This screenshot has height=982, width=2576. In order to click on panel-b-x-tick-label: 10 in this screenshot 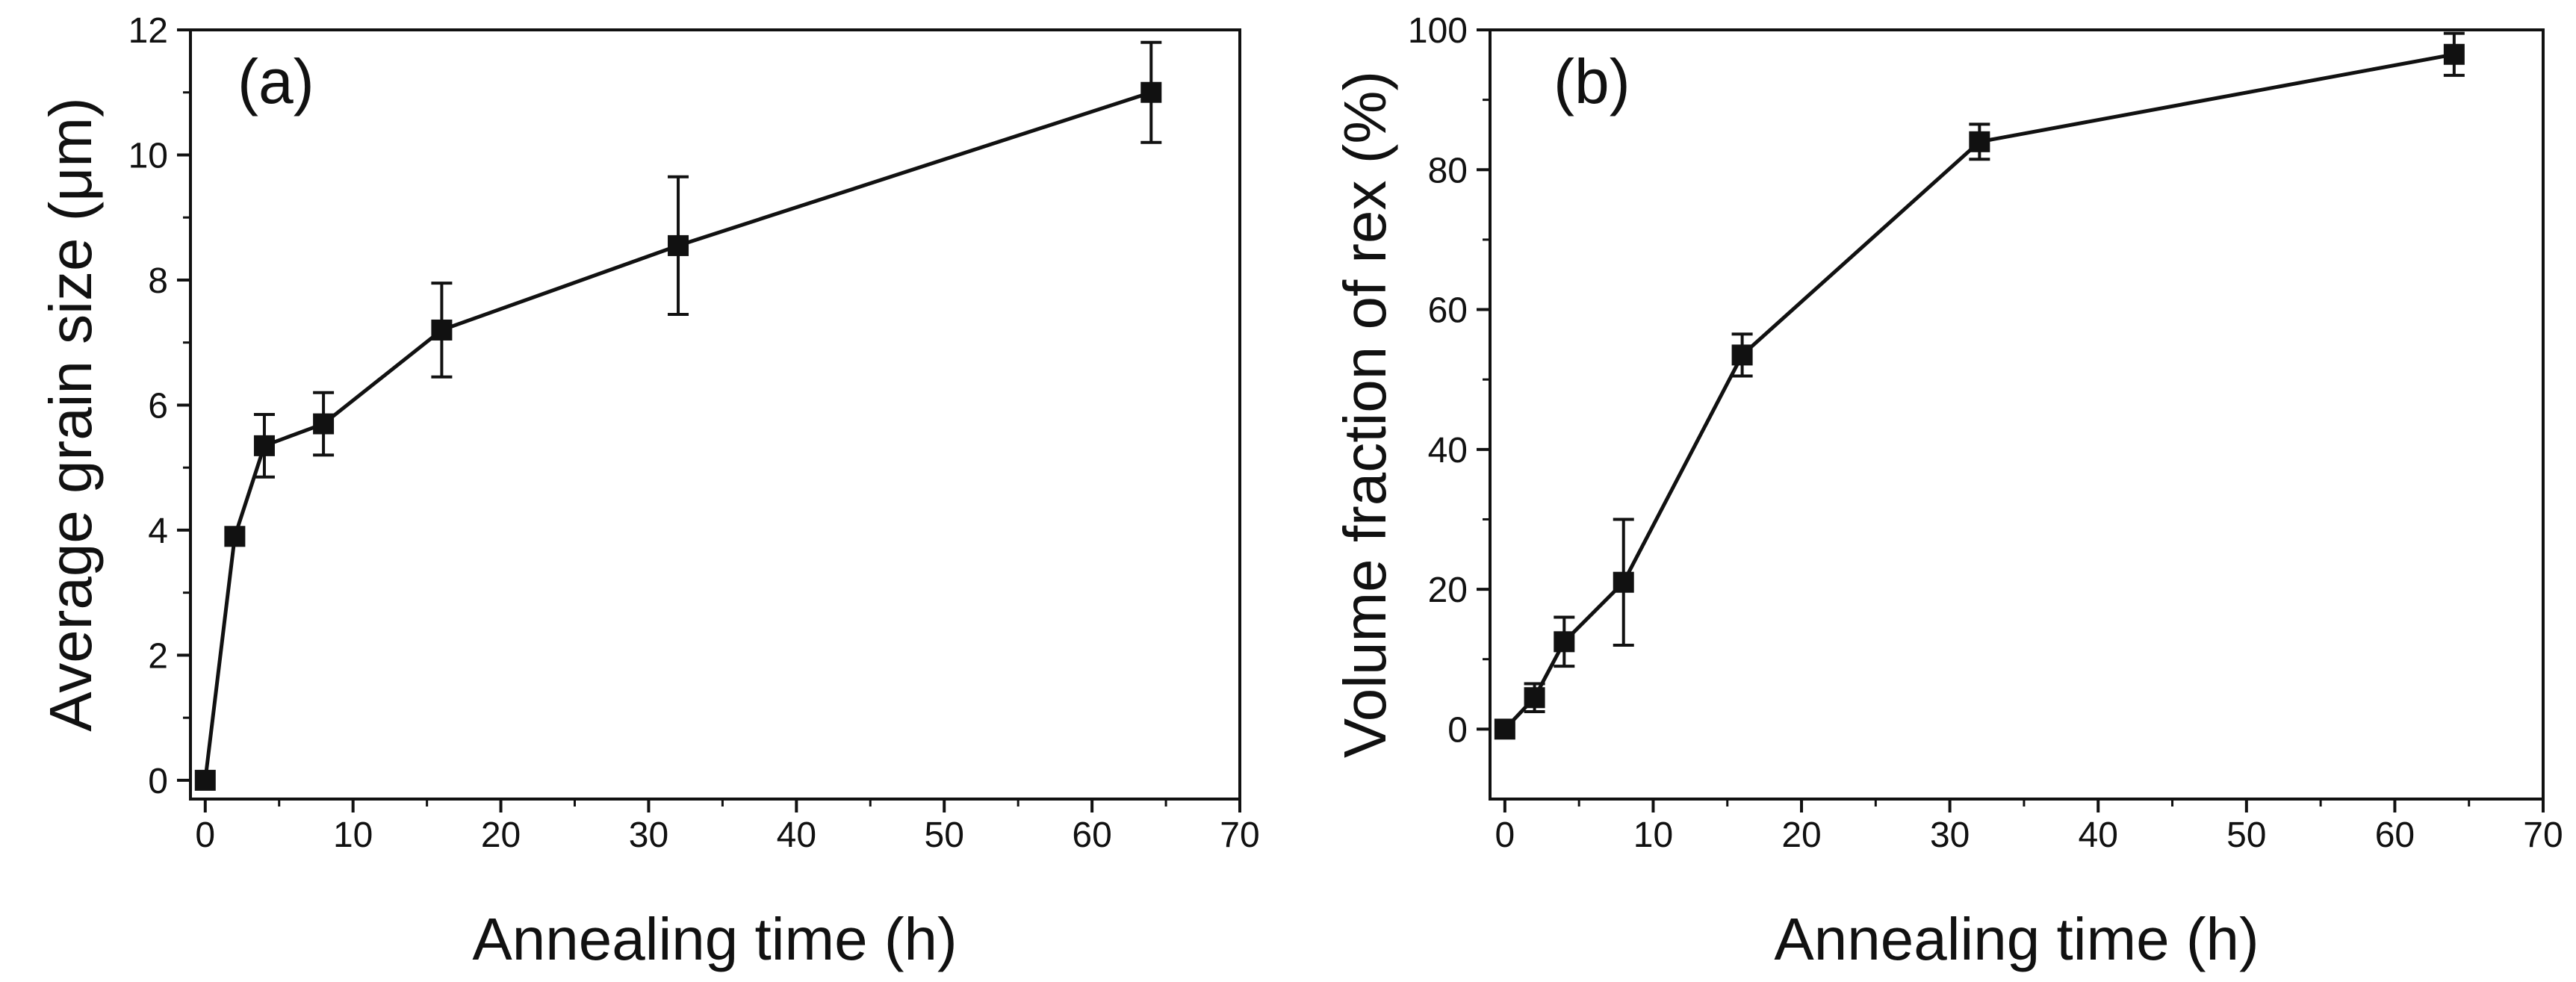, I will do `click(1653, 835)`.